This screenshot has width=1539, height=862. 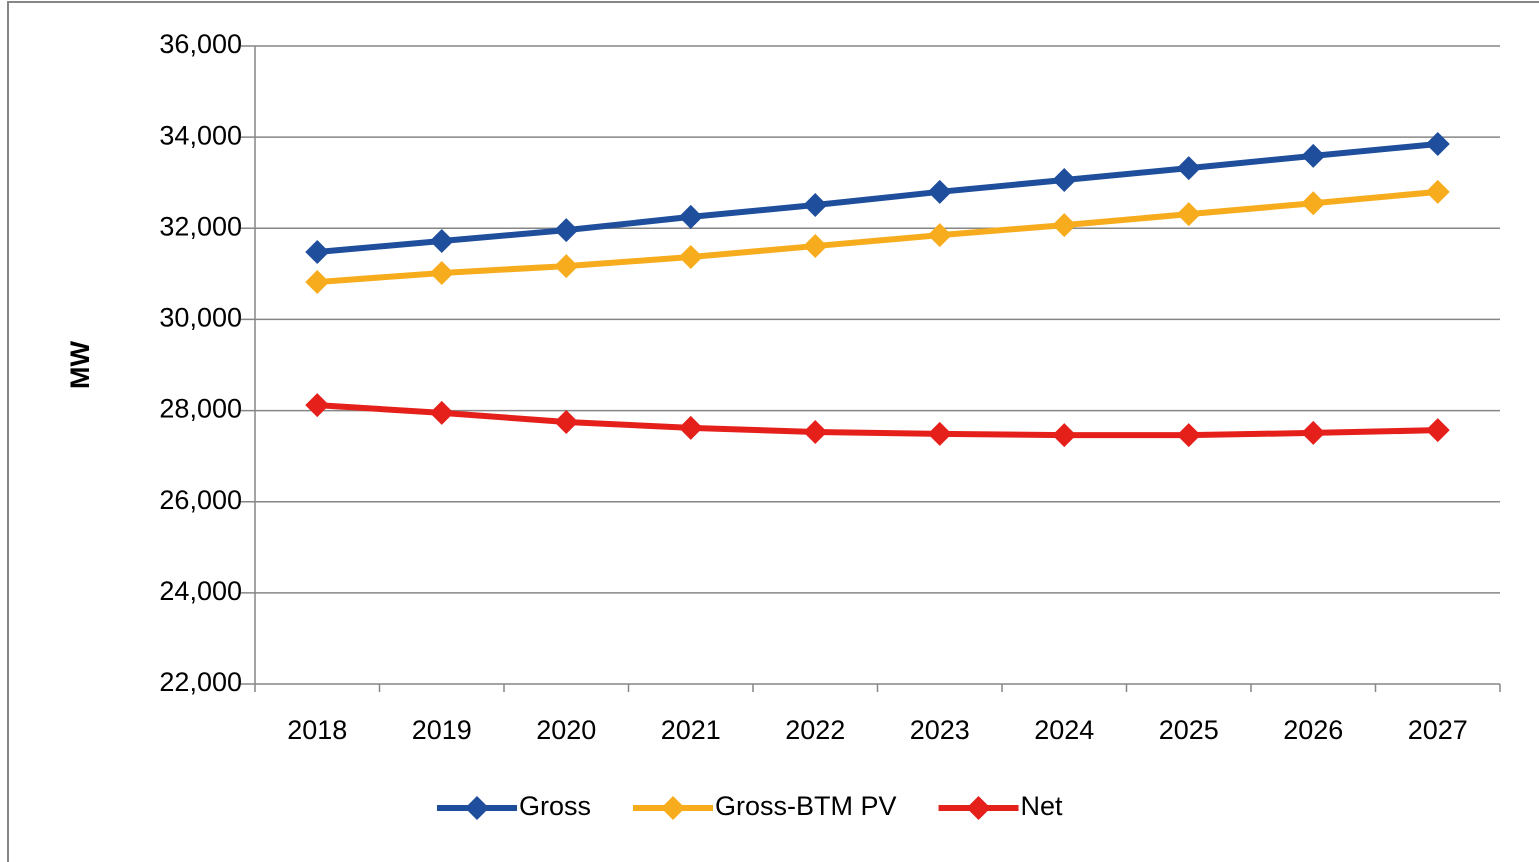 What do you see at coordinates (200, 682) in the screenshot?
I see `y-tick-label: 22,000` at bounding box center [200, 682].